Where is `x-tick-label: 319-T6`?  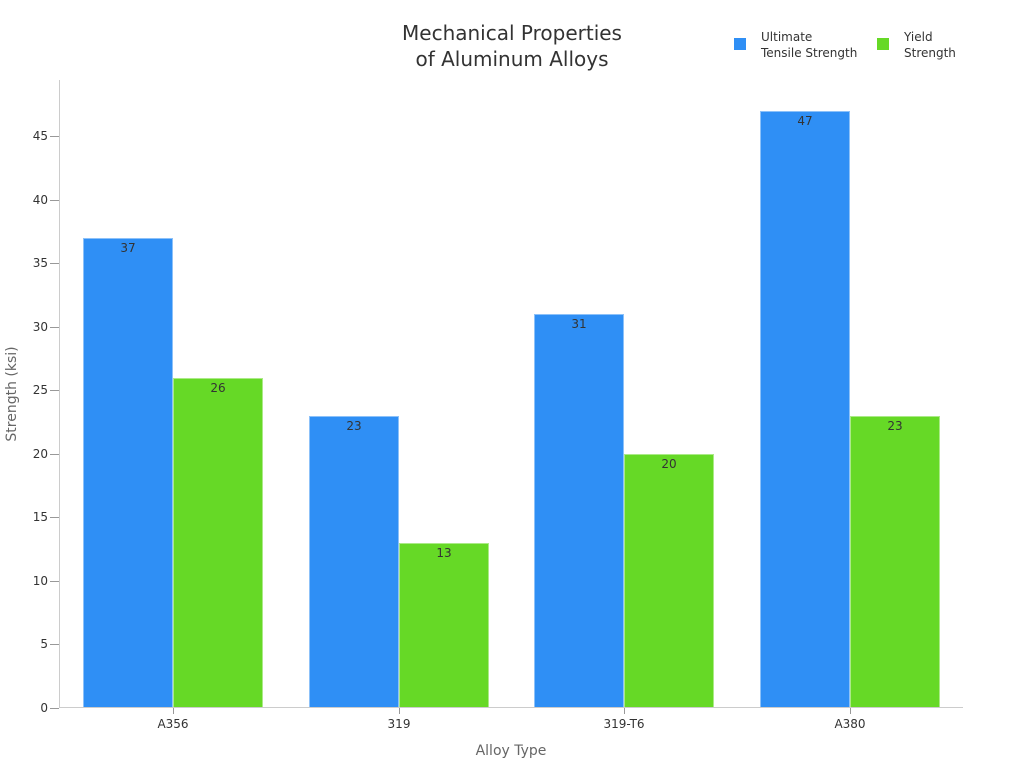
x-tick-label: 319-T6 is located at coordinates (624, 724).